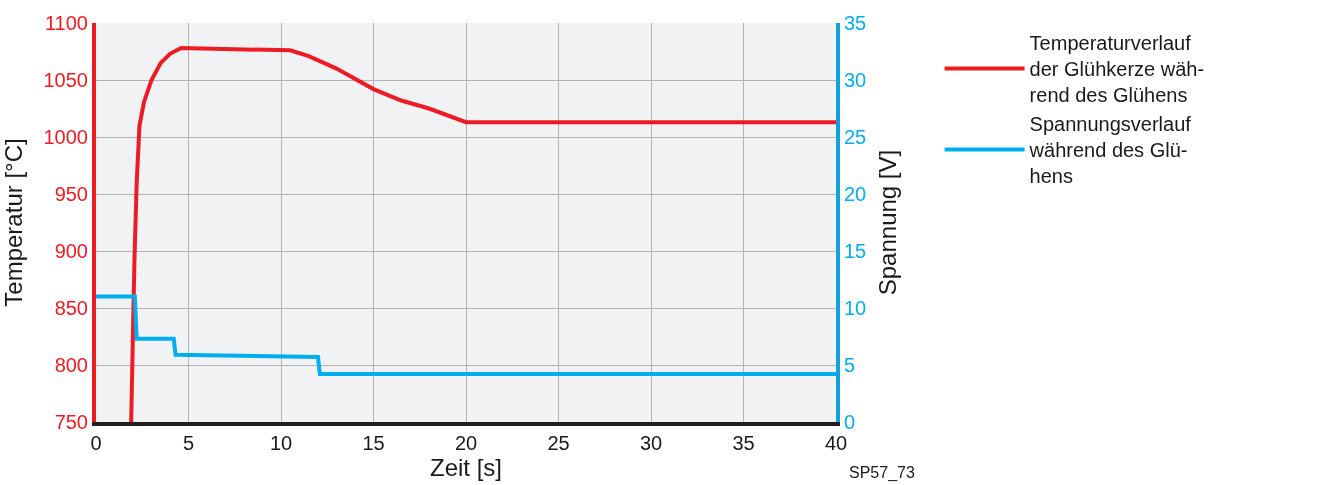 The height and width of the screenshot is (485, 1326). Describe the element at coordinates (882, 473) in the screenshot. I see `text: SP57_73` at that location.